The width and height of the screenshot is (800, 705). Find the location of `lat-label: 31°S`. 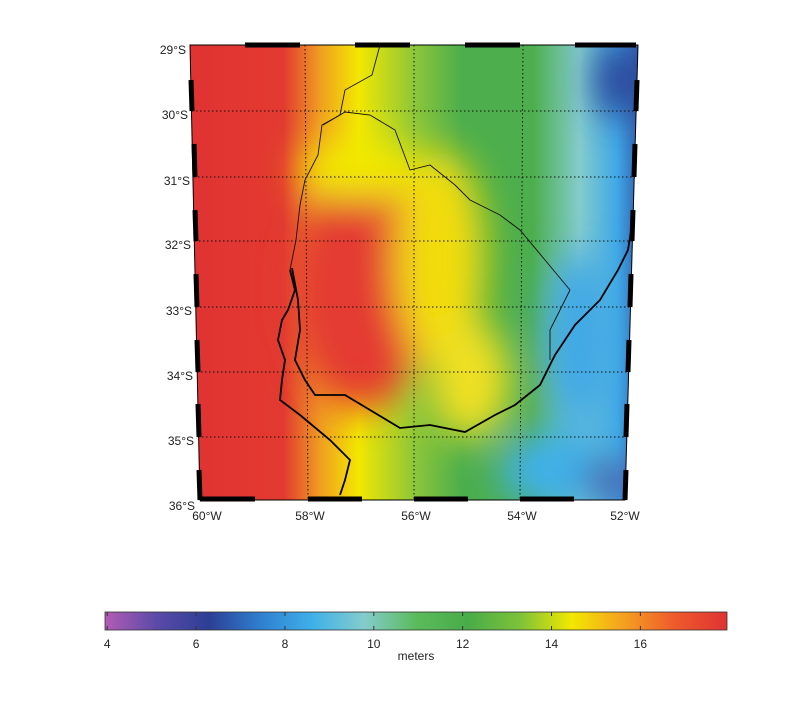

lat-label: 31°S is located at coordinates (177, 181).